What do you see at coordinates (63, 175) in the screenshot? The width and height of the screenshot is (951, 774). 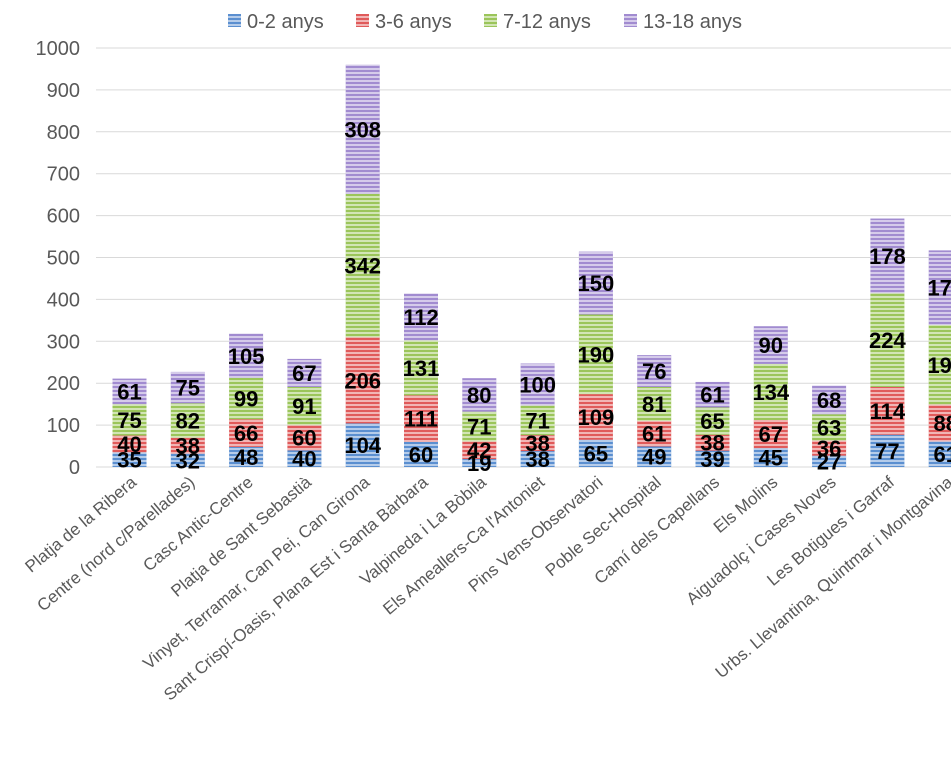 I see `y-tick-label: 700` at bounding box center [63, 175].